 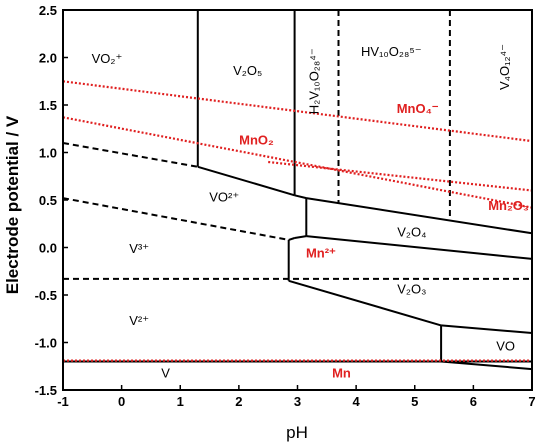 What do you see at coordinates (48, 58) in the screenshot?
I see `y-tick-label: 2.0` at bounding box center [48, 58].